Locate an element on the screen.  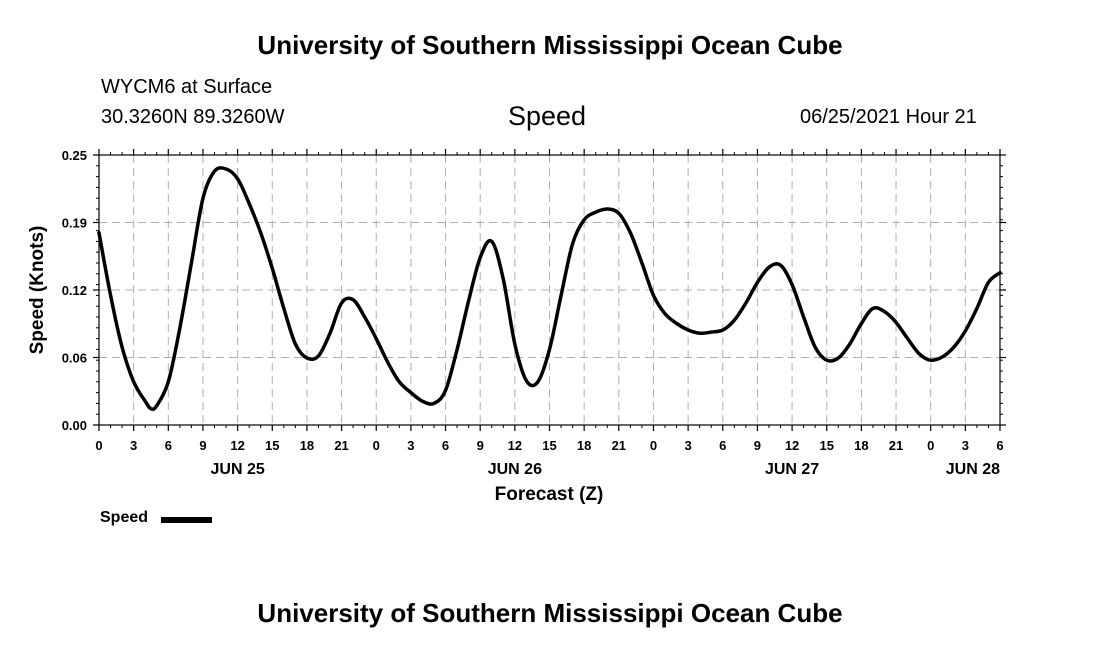
x-axis-title: Forecast (Z) is located at coordinates (549, 494).